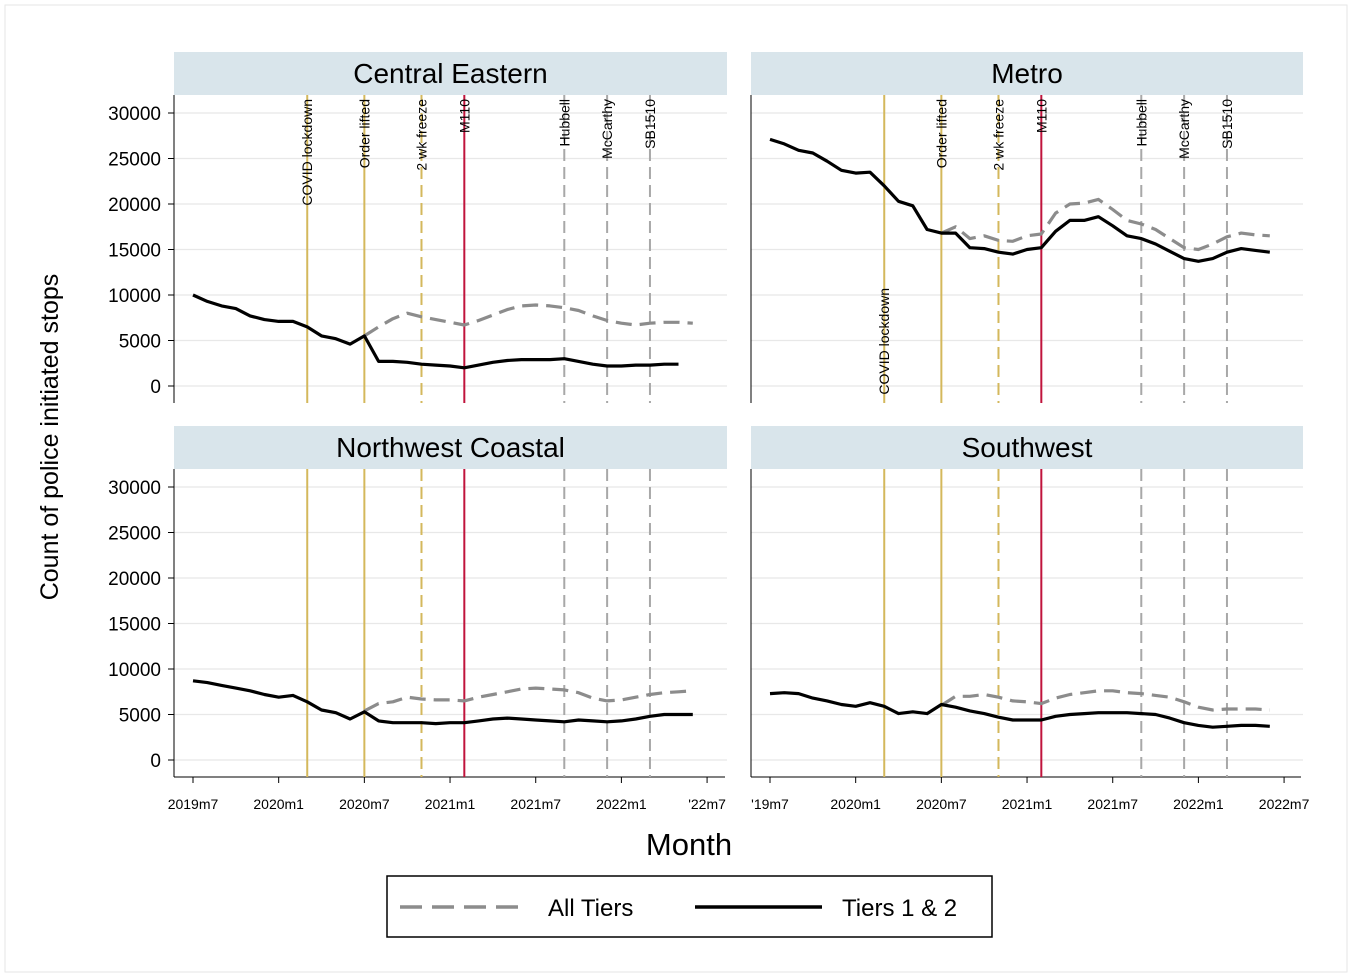 The width and height of the screenshot is (1352, 977). Describe the element at coordinates (689, 906) in the screenshot. I see `legend: All Tiers Tiers 1 & 2` at that location.